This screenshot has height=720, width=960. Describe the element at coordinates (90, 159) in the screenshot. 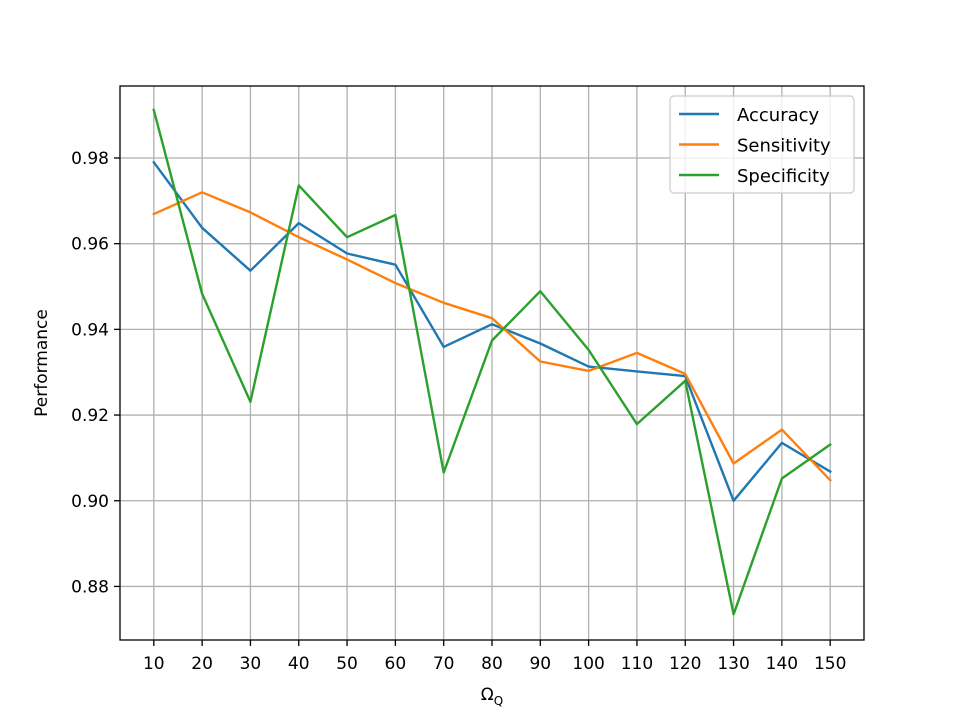

I see `y-tick-label: 0.98` at that location.